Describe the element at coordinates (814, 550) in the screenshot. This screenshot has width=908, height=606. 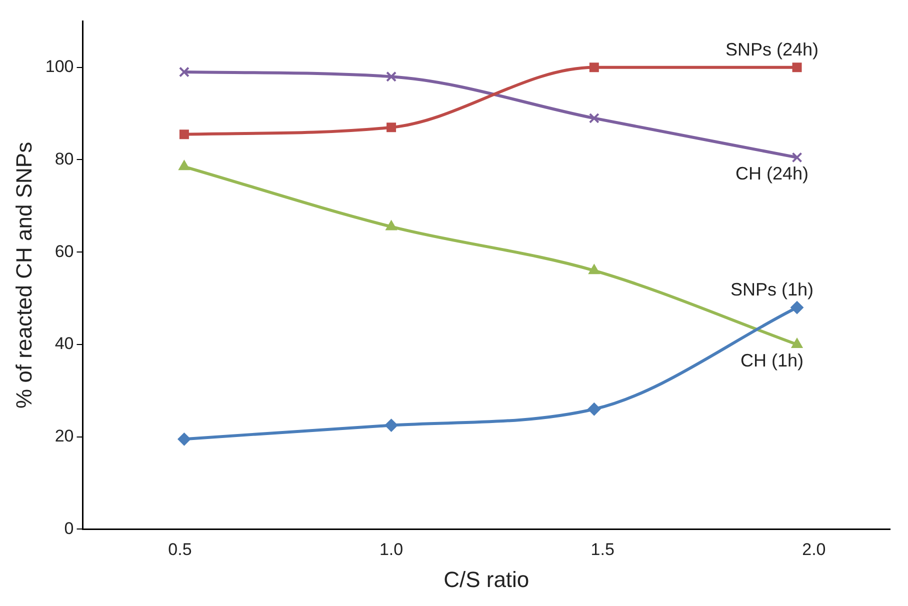
I see `x-tick-label: 2.0` at that location.